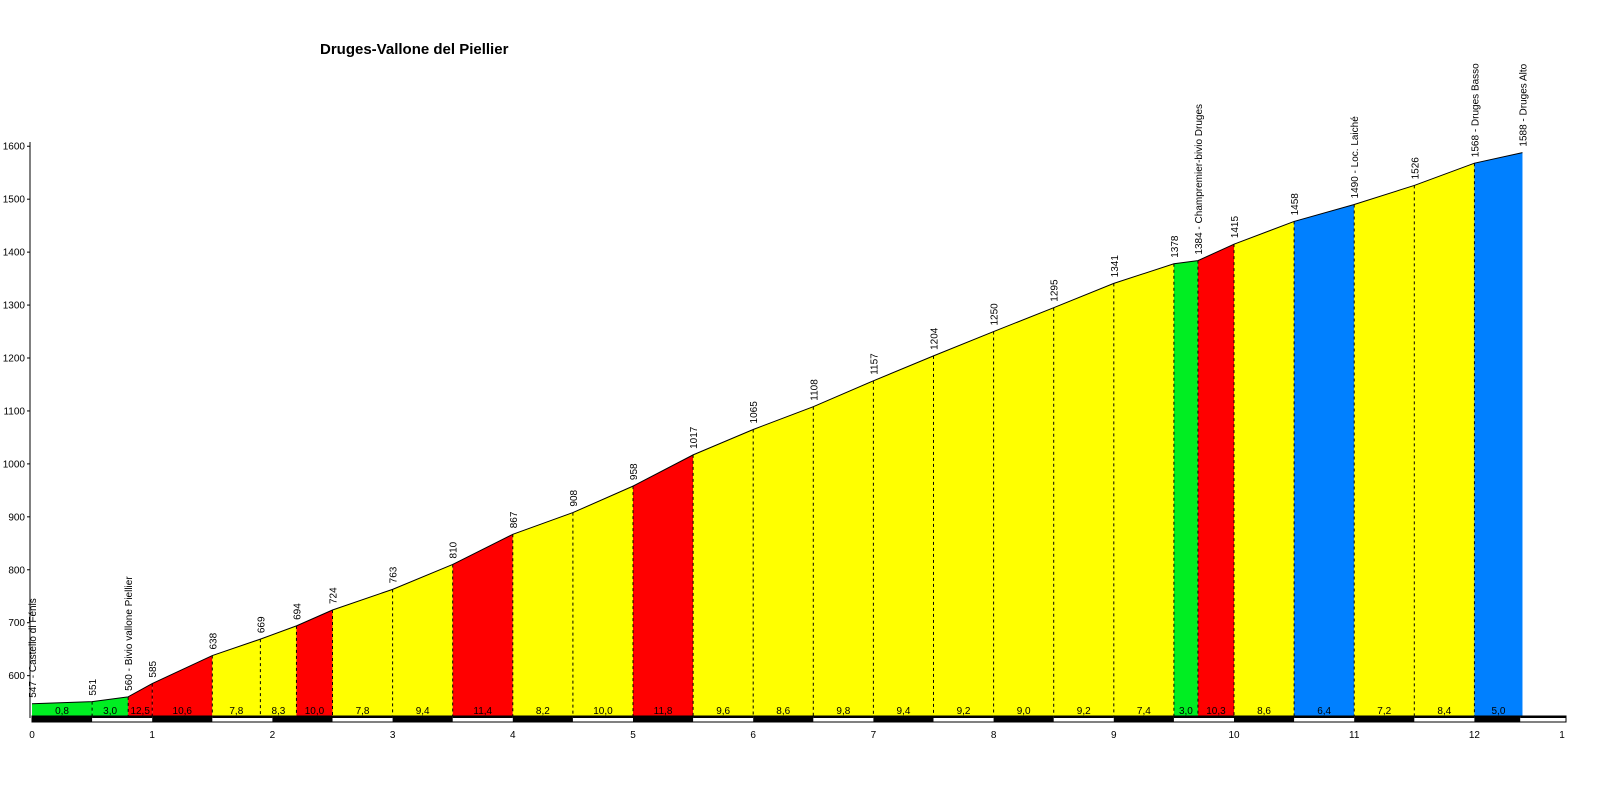 This screenshot has width=1600, height=800. What do you see at coordinates (1324, 711) in the screenshot?
I see `gradient-label: 6,4` at bounding box center [1324, 711].